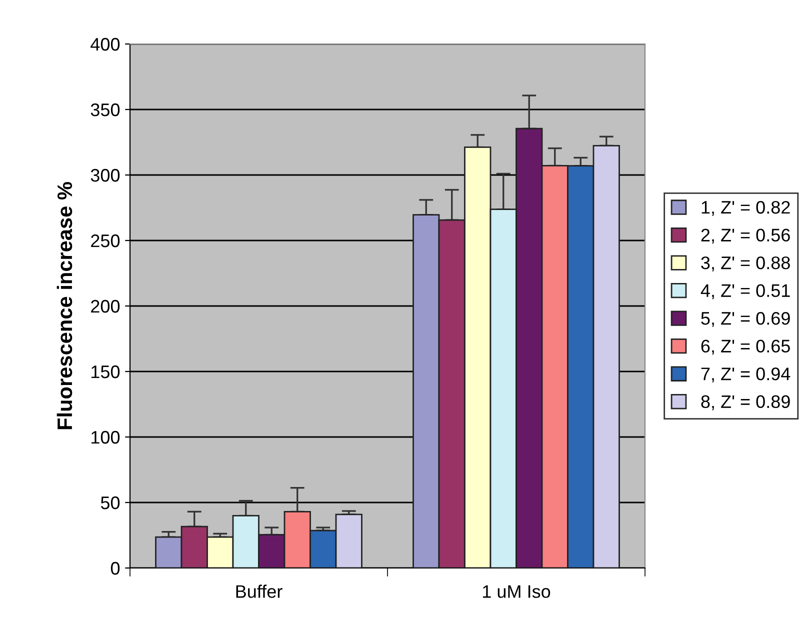 The height and width of the screenshot is (639, 805). What do you see at coordinates (745, 236) in the screenshot?
I see `legend-label: 2, Z' = 0.56` at bounding box center [745, 236].